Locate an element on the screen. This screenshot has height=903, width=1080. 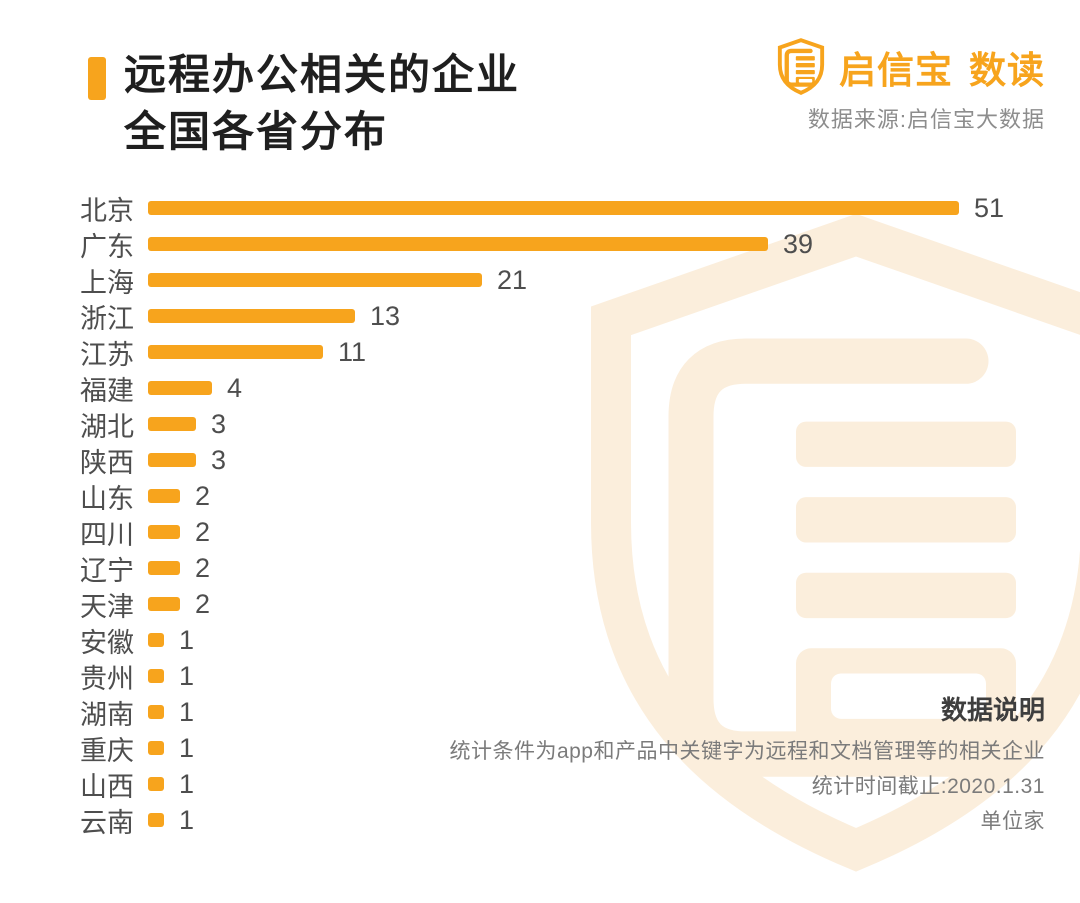
chart-row: 云南 1 is located at coordinates (542, 820).